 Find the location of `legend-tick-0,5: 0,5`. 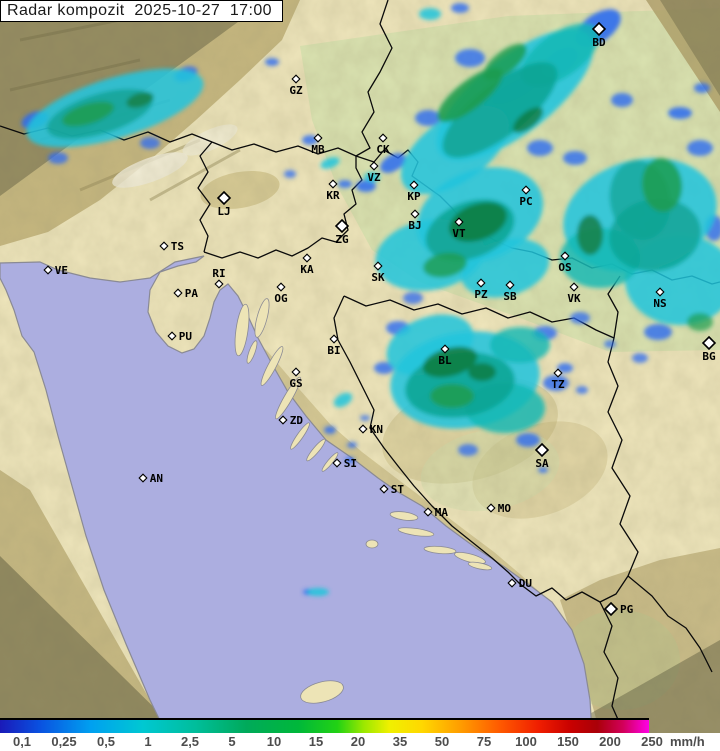

legend-tick-0,5: 0,5 is located at coordinates (106, 741).